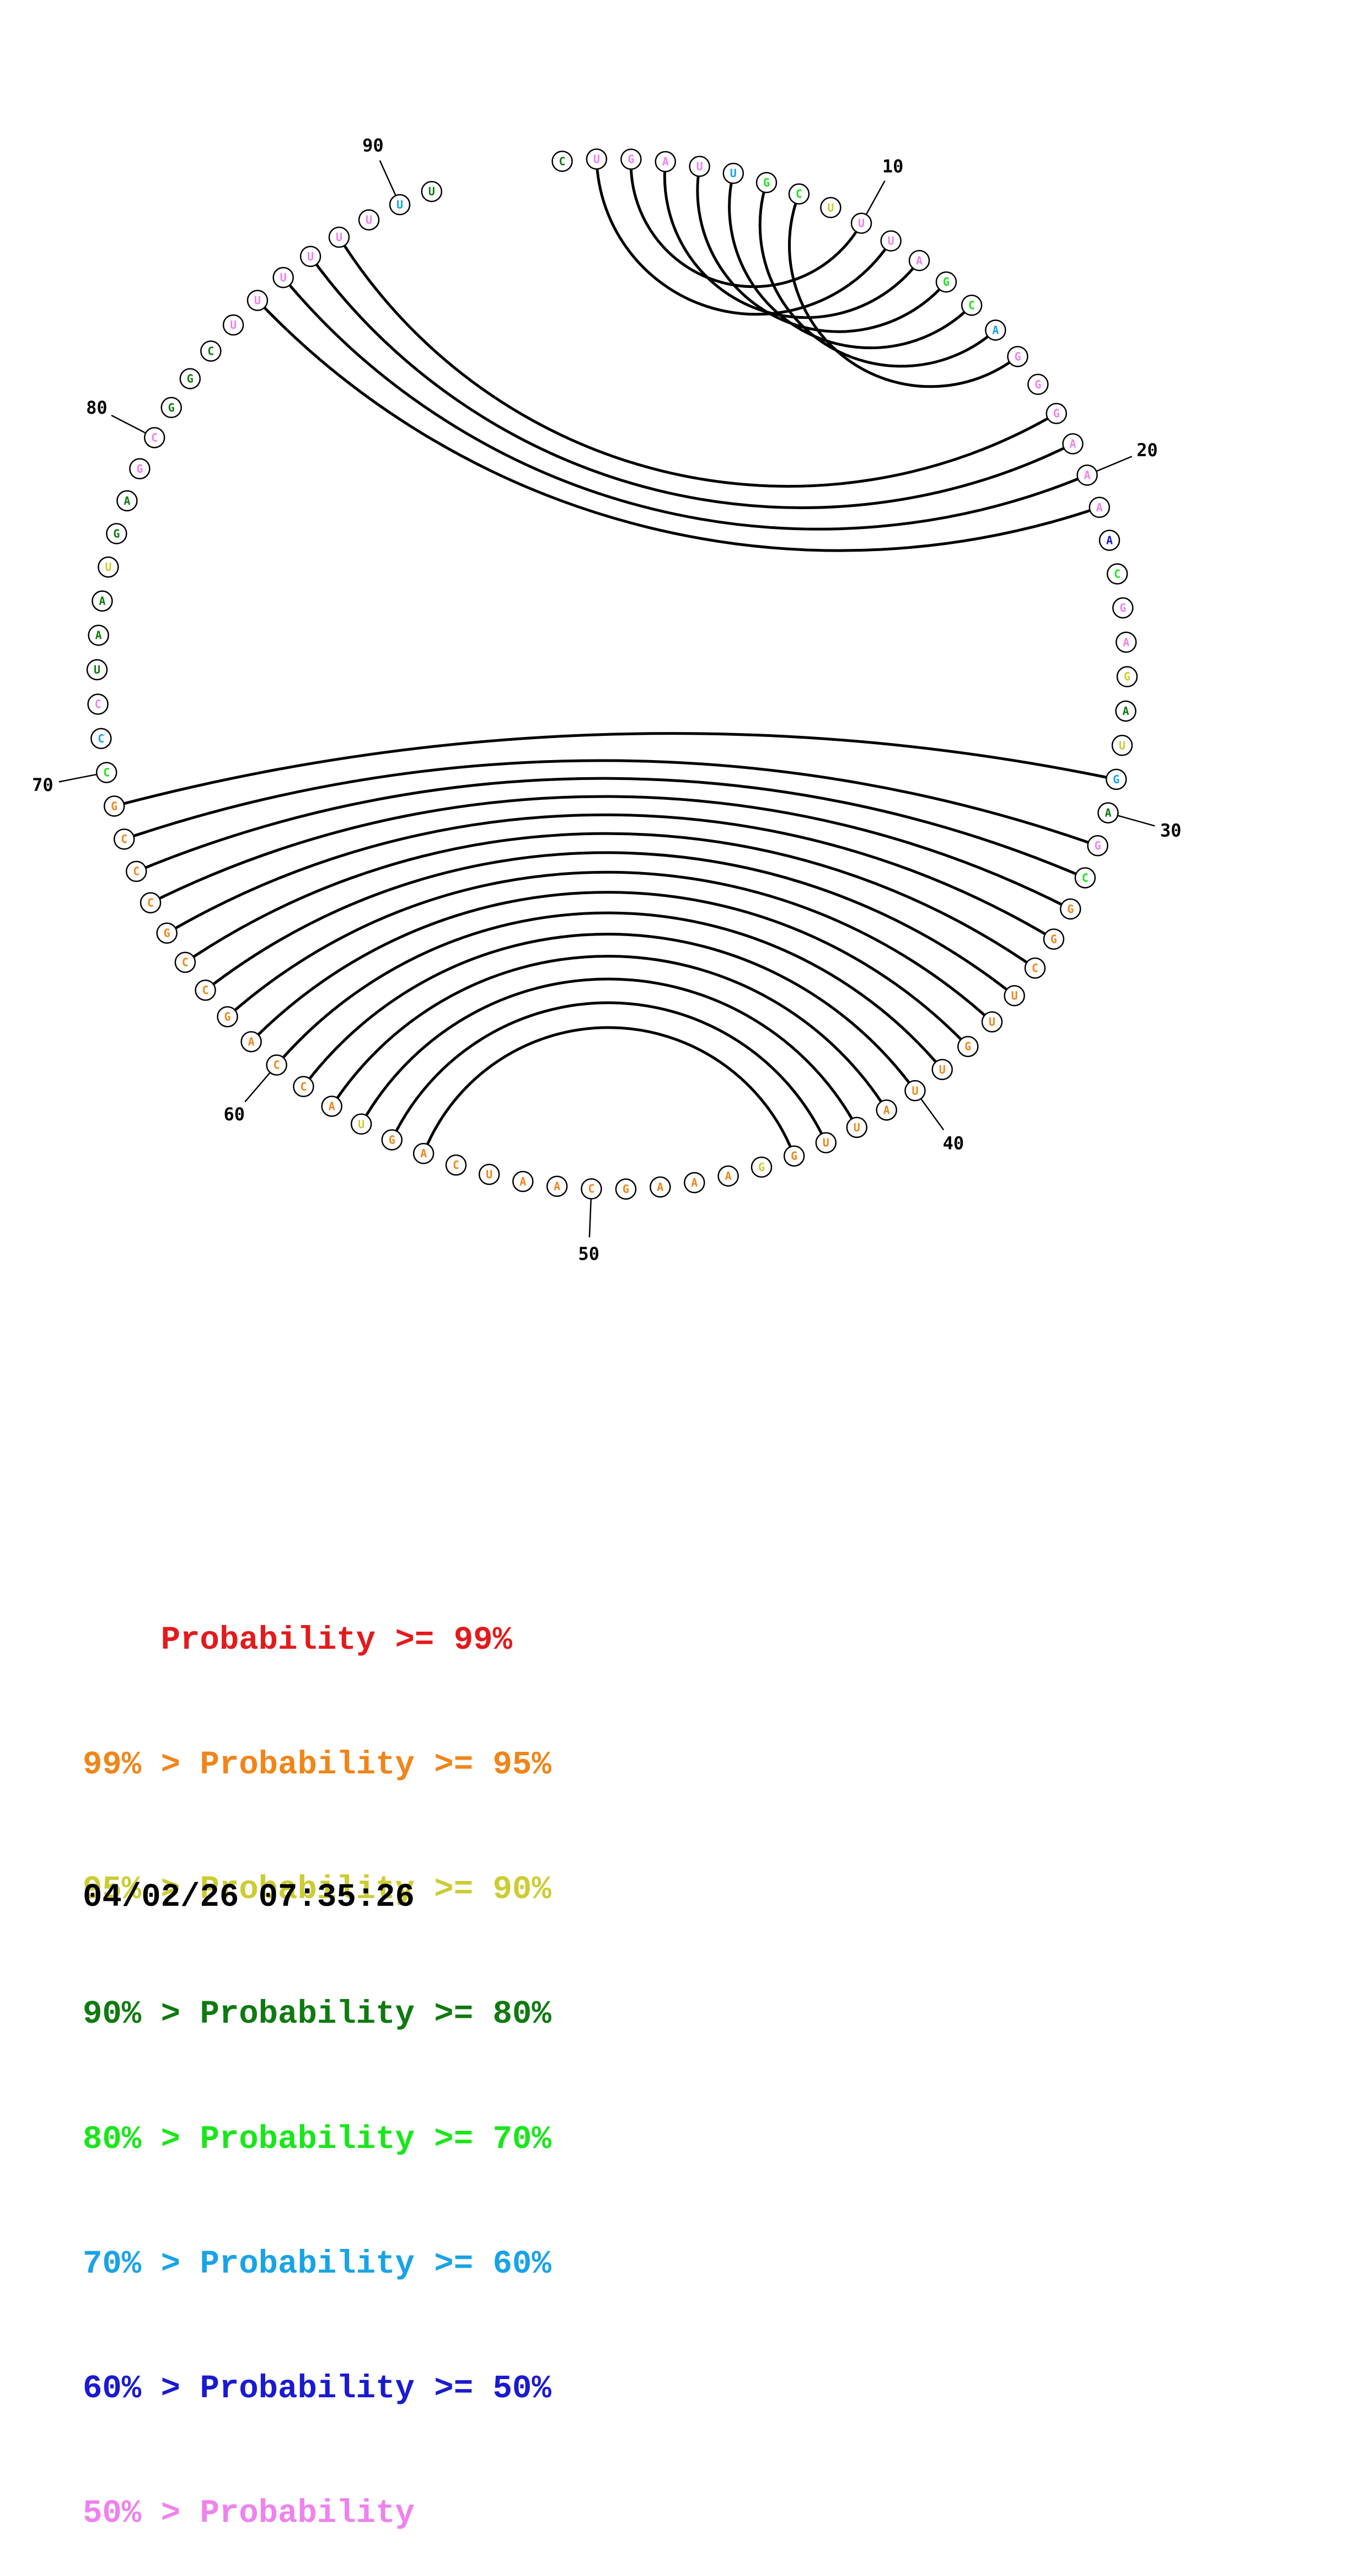  Describe the element at coordinates (589, 1253) in the screenshot. I see `position-label: 50` at that location.